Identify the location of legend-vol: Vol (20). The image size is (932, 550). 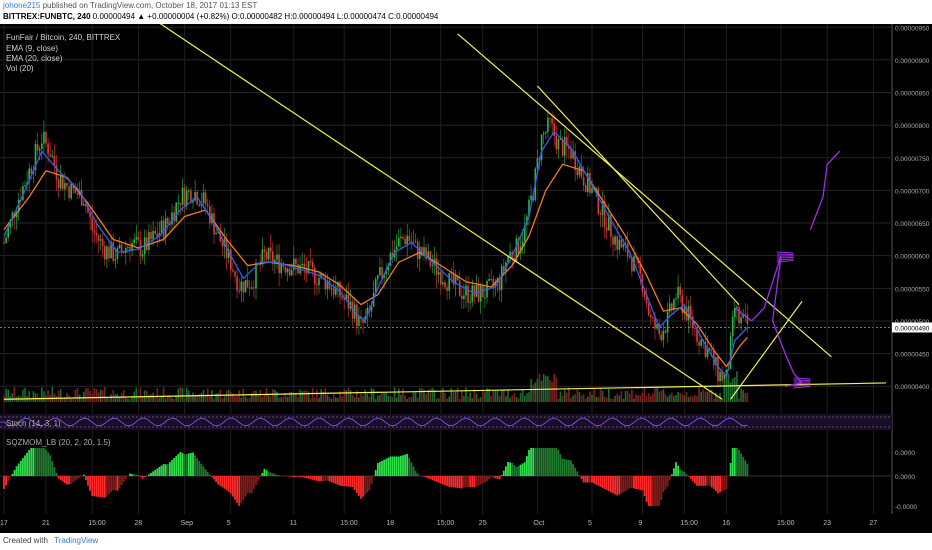
(20, 68).